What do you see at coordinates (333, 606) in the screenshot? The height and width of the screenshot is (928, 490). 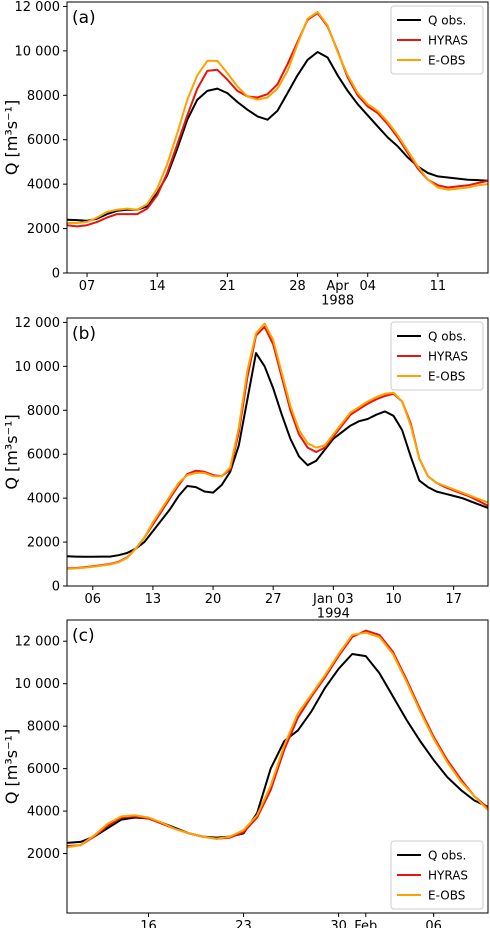 I see `x-tick-label: Jan 03 1994` at bounding box center [333, 606].